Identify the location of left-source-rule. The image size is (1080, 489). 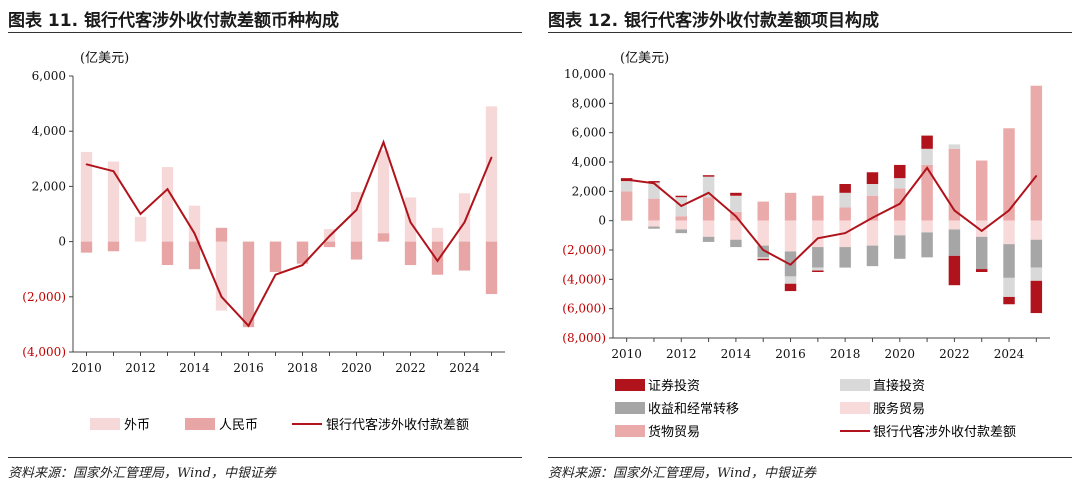
(265, 457).